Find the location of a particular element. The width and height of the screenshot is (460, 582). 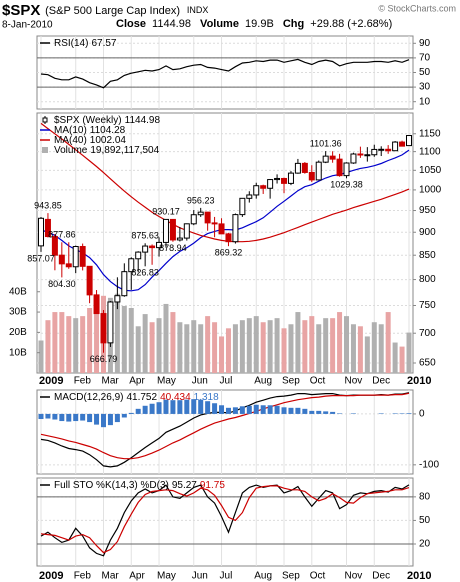

legend-text: 91.75 is located at coordinates (212, 485).